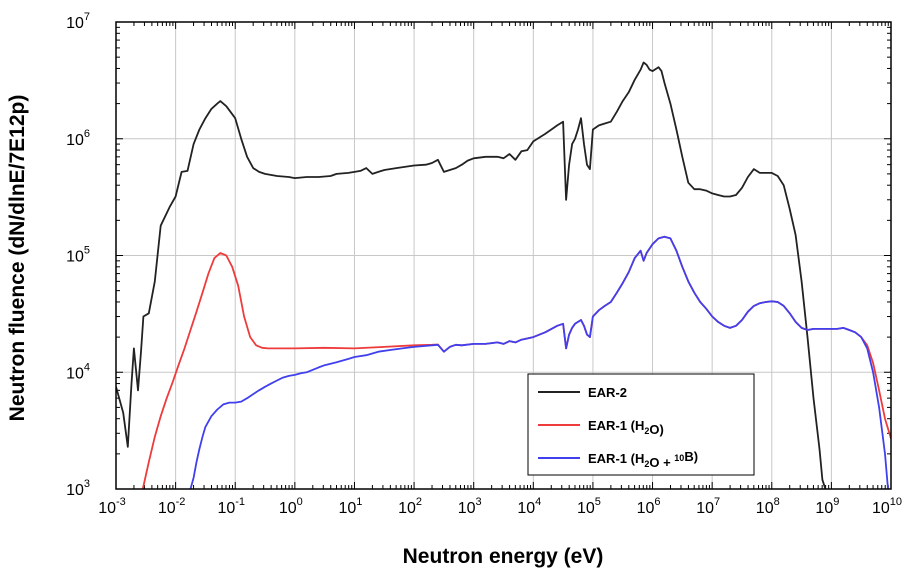 This screenshot has height=572, width=914. Describe the element at coordinates (351, 506) in the screenshot. I see `x-tick-label: 10¹` at that location.